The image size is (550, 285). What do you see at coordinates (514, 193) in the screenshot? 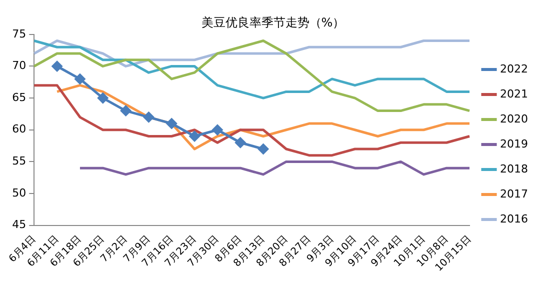
I see `legend-label: 2017` at bounding box center [514, 193].